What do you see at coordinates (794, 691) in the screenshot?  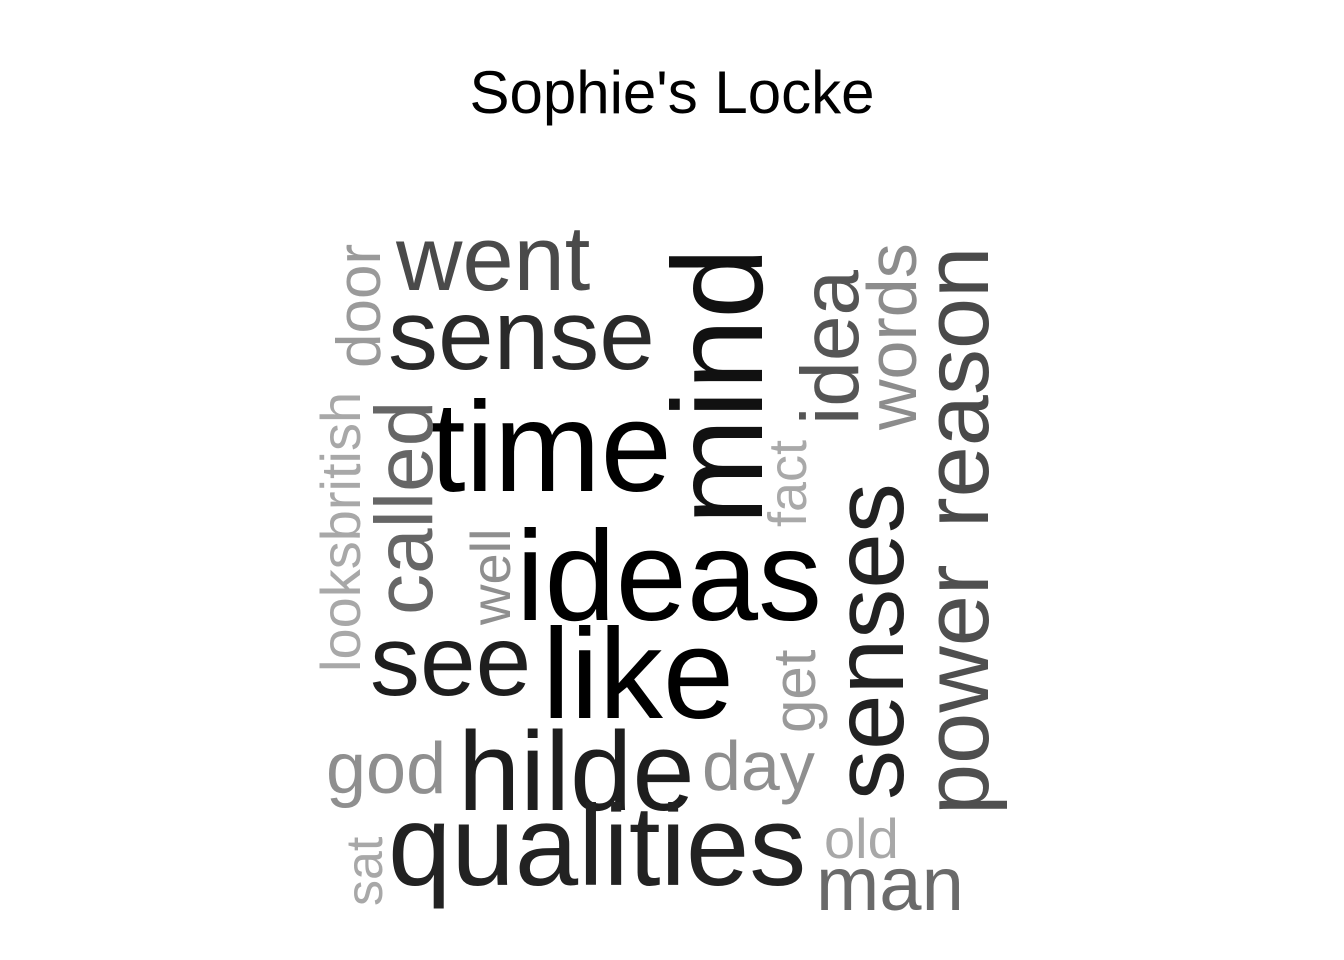 I see `word-get: get` at bounding box center [794, 691].